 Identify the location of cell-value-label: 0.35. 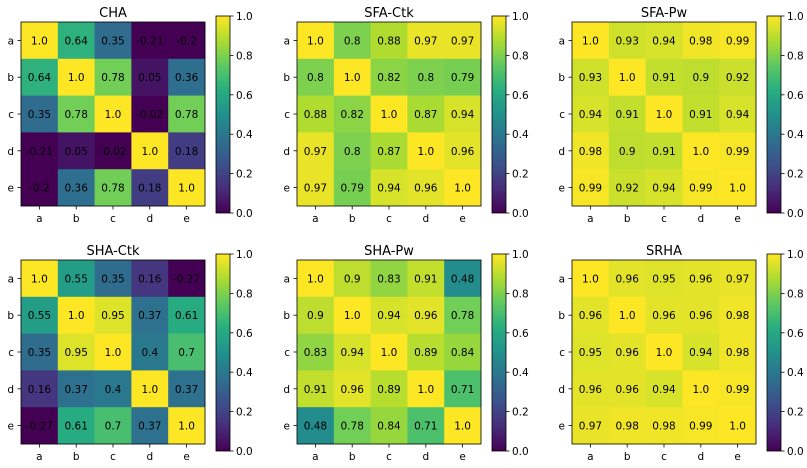
(112, 279).